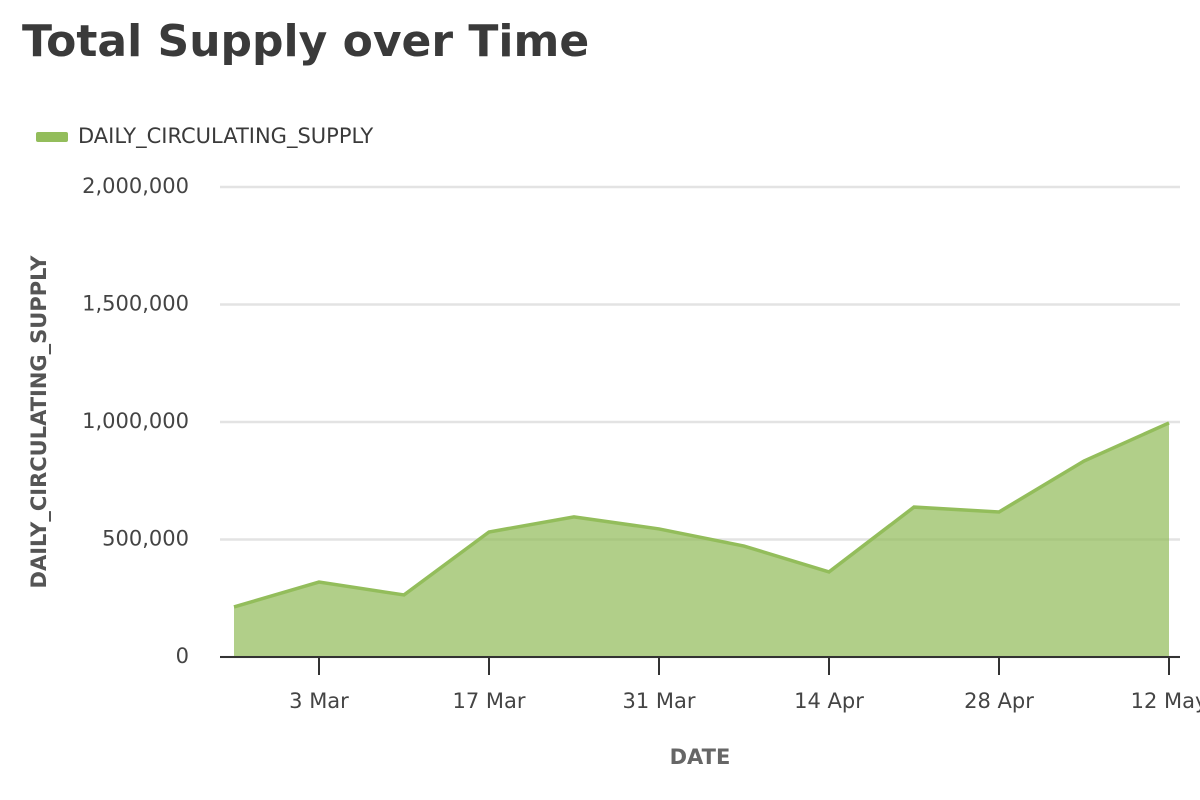 Image resolution: width=1200 pixels, height=800 pixels. Describe the element at coordinates (488, 701) in the screenshot. I see `x-tick-label: 17 Mar` at that location.